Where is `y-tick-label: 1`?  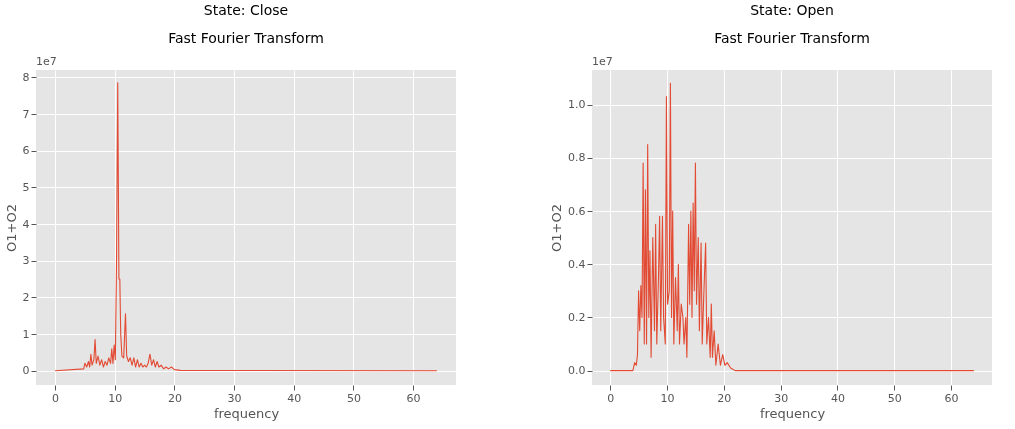
y-tick-label: 1 is located at coordinates (26, 334).